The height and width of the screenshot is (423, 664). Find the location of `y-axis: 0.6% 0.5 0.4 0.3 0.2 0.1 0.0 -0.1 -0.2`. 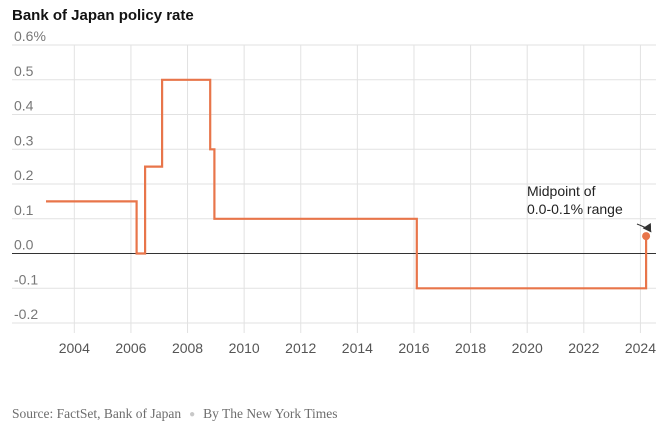

y-axis: 0.6% 0.5 0.4 0.3 0.2 0.1 0.0 -0.1 -0.2 is located at coordinates (30, 175).